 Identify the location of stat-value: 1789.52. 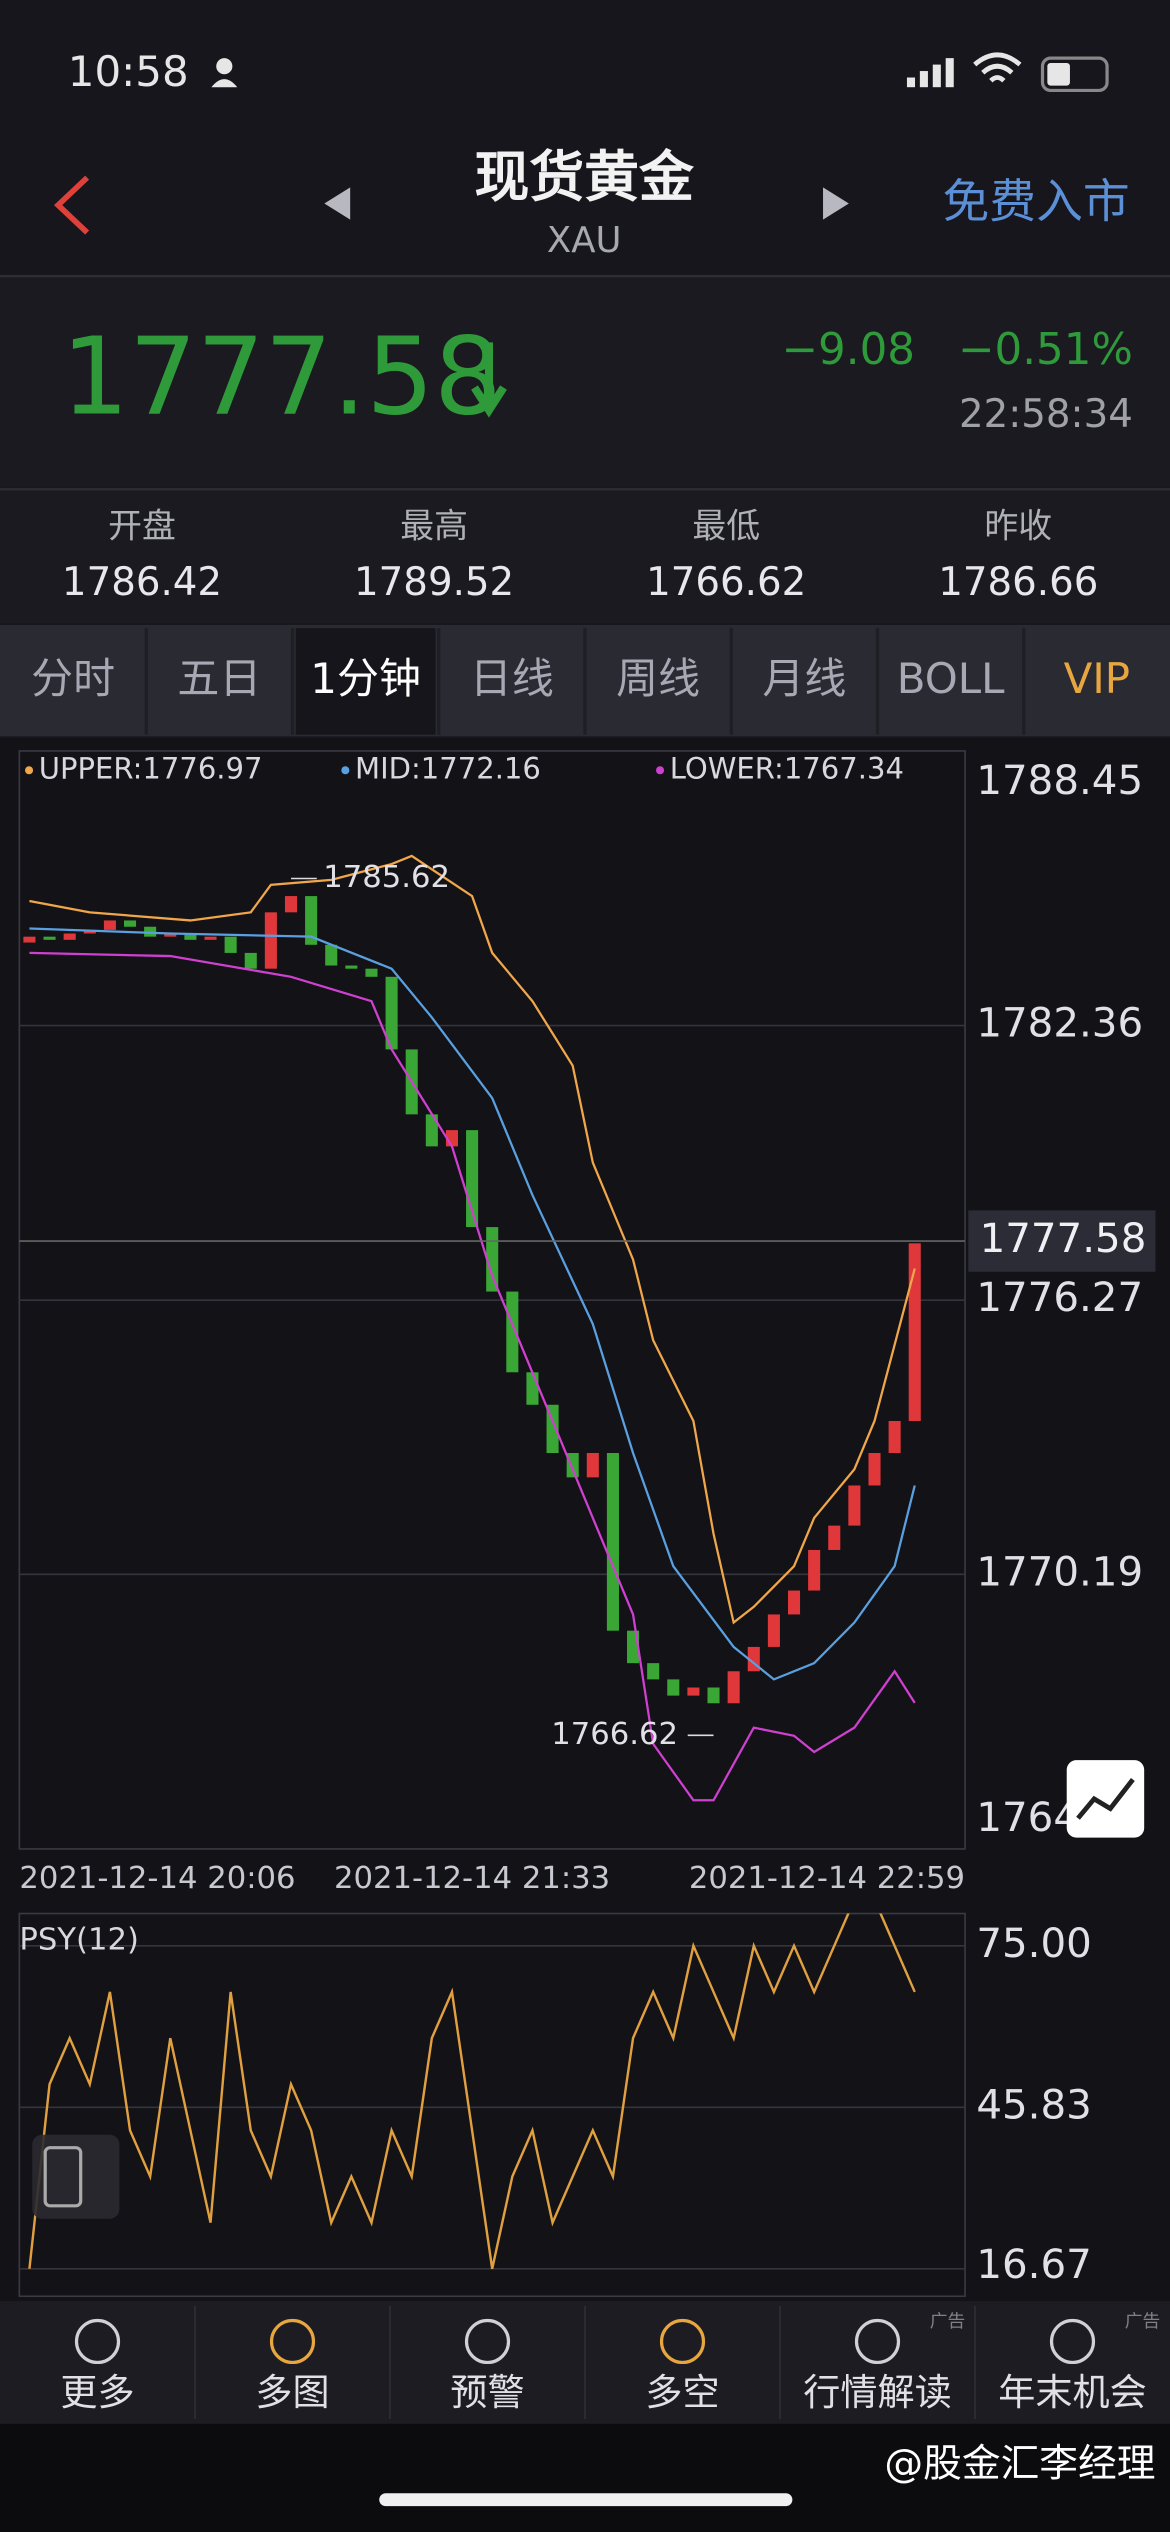
(434, 582).